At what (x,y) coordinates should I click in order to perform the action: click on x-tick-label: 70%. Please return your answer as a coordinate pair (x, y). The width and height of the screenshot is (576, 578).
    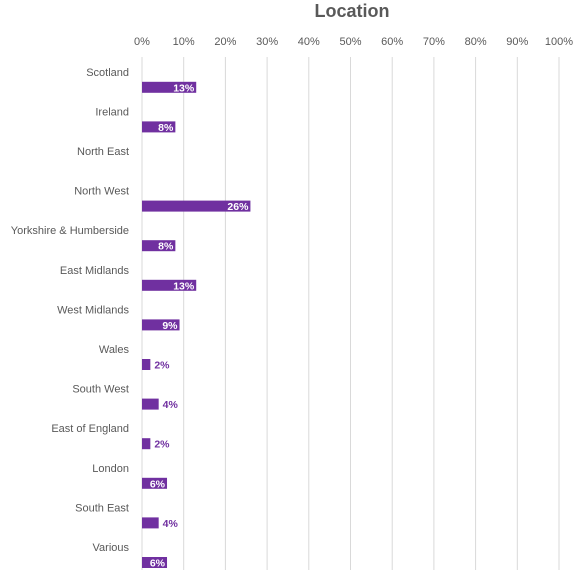
    Looking at the image, I should click on (434, 42).